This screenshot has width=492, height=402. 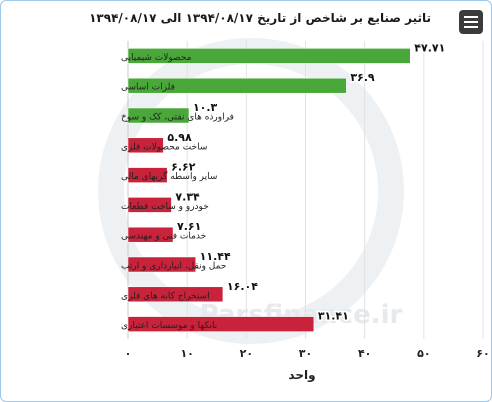 I want to click on category-label: خودرو و ساخت قطعات, so click(x=165, y=207).